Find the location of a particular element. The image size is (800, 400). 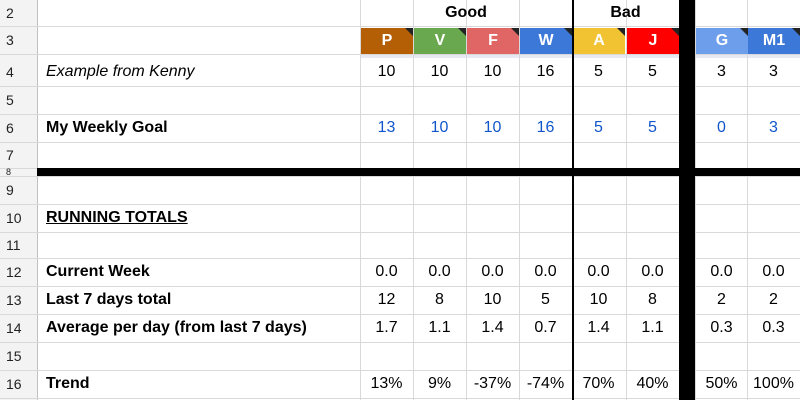

category-header-m1: M1 is located at coordinates (774, 41).